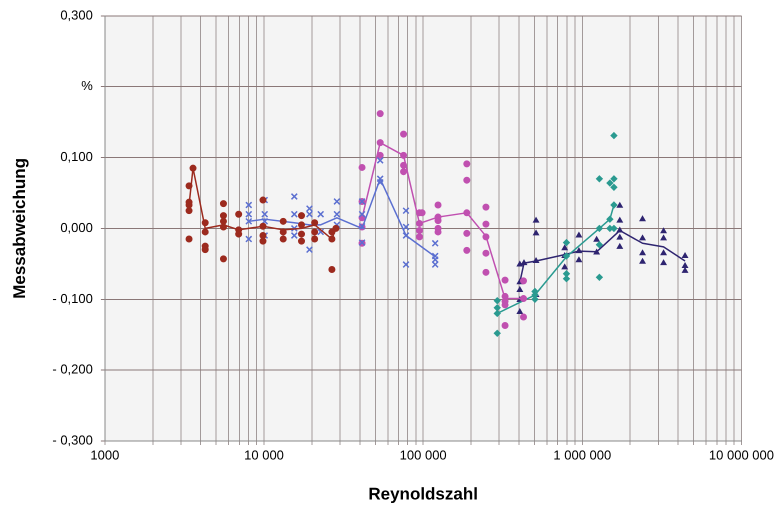 Image resolution: width=777 pixels, height=517 pixels. Describe the element at coordinates (76, 227) in the screenshot. I see `y-tick-label: 0,000` at that location.